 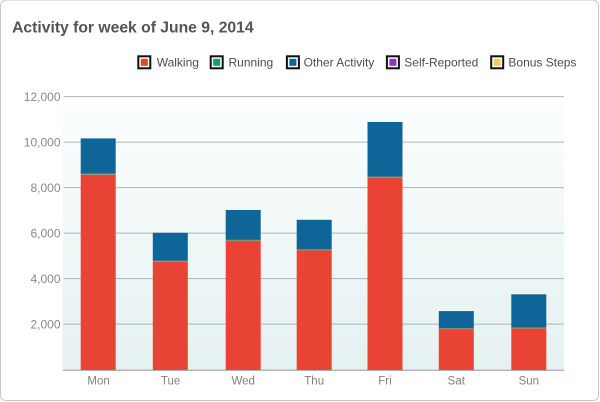 I want to click on svg-text: Thu, so click(x=314, y=381).